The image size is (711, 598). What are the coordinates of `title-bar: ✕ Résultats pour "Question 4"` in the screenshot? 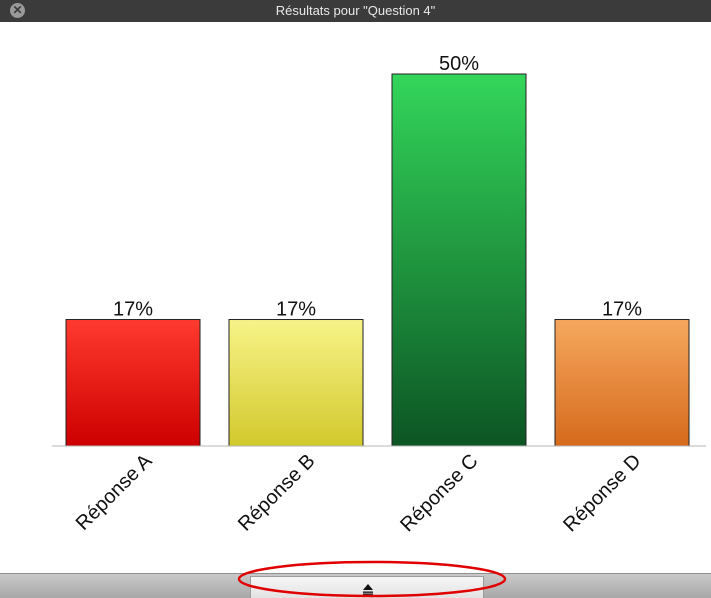 It's located at (355, 11).